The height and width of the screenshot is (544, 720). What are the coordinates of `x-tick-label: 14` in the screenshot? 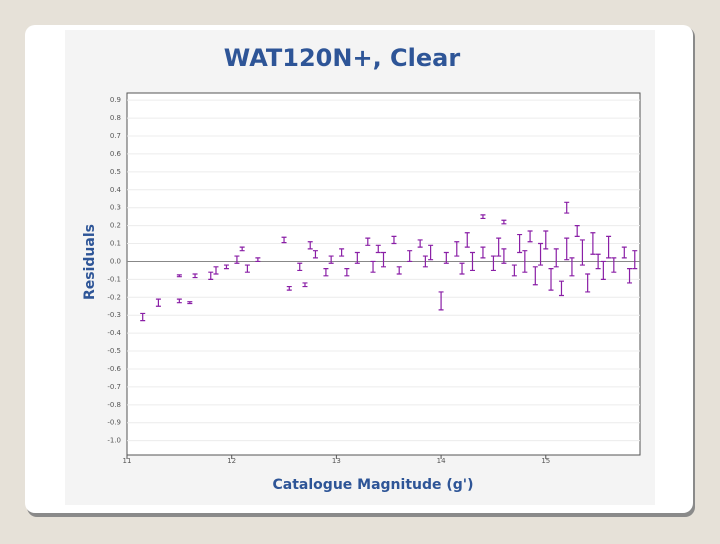 It's located at (441, 461).